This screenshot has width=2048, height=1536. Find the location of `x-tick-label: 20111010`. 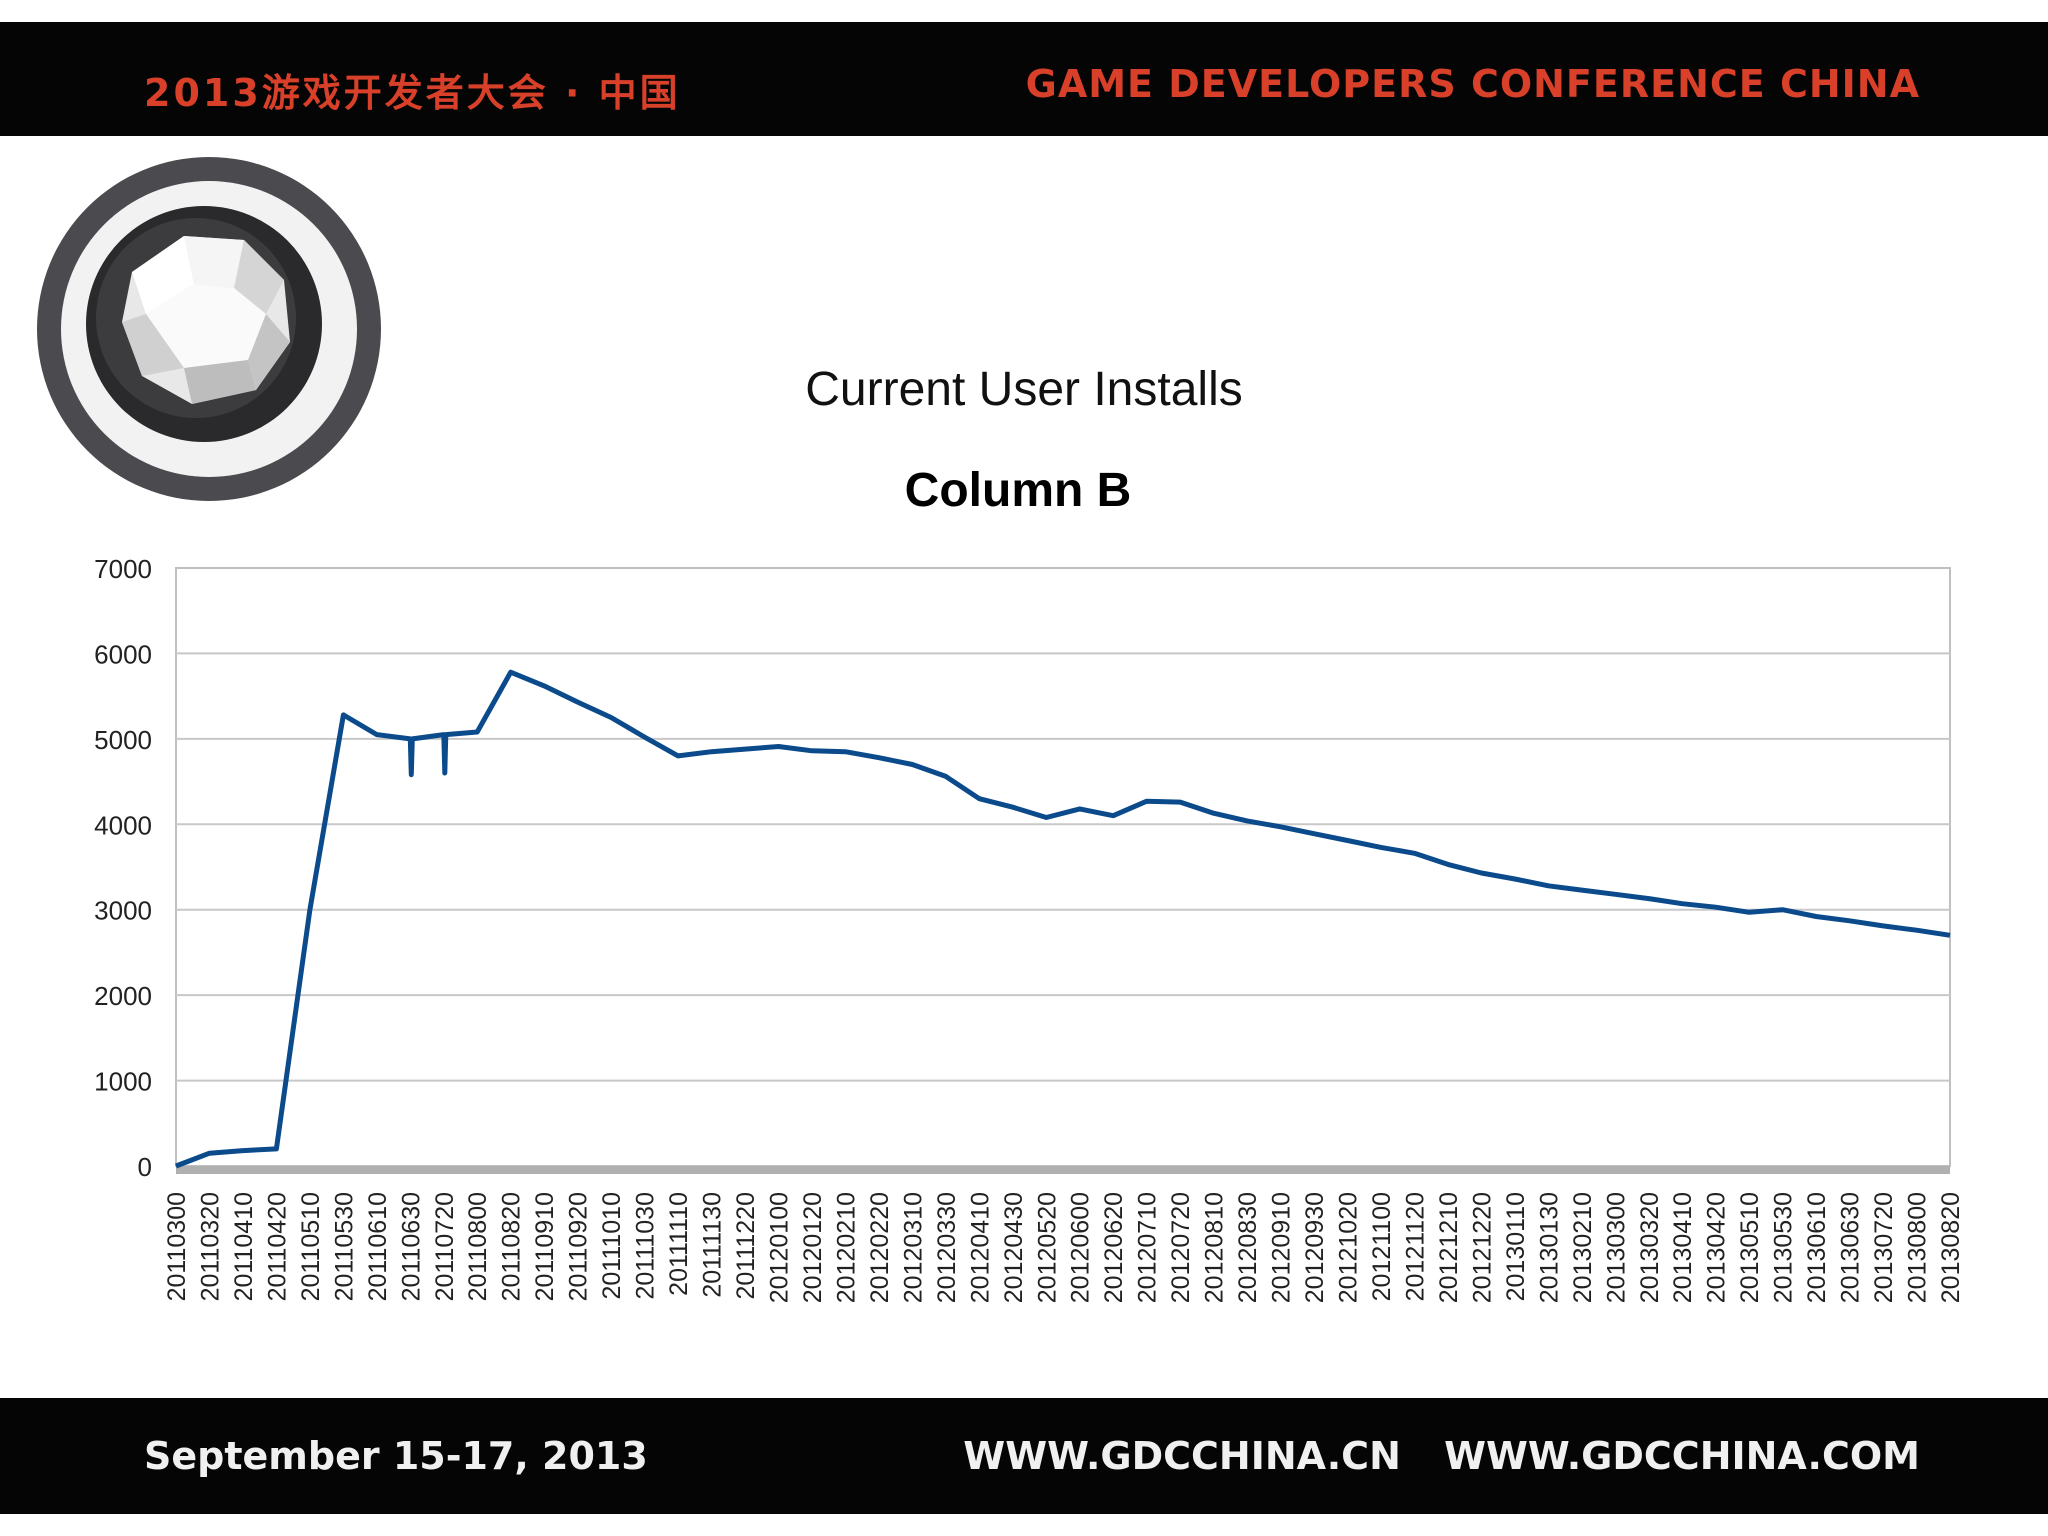

x-tick-label: 20111010 is located at coordinates (612, 1246).